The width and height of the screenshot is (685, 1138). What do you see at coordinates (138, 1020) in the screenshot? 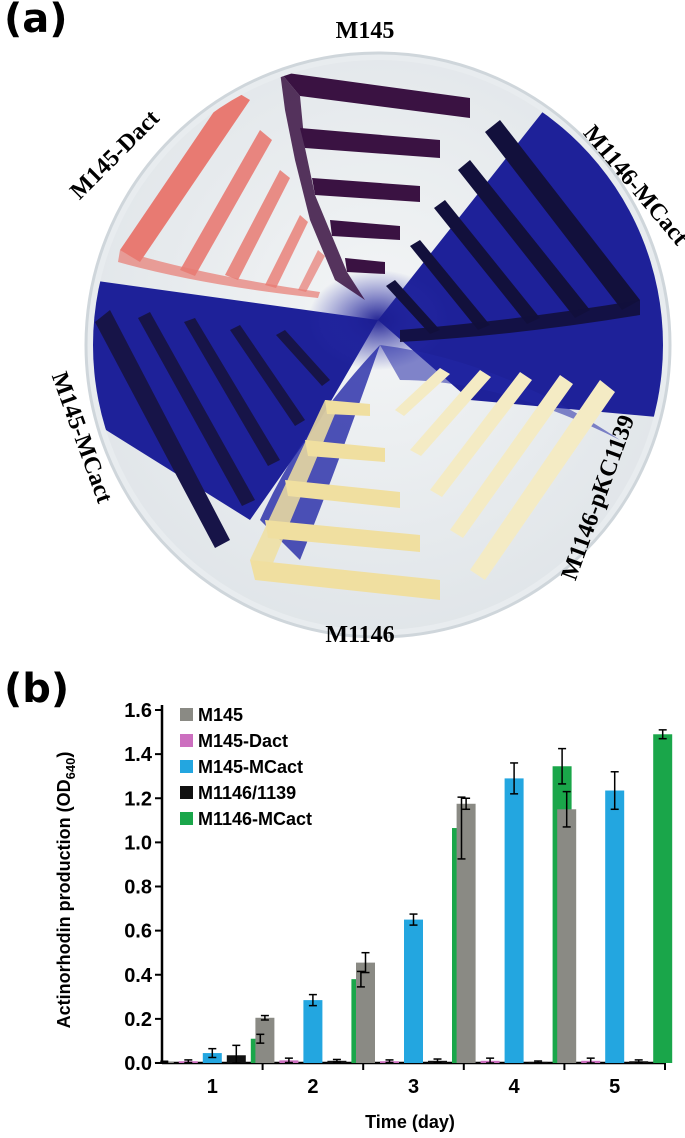
I see `y-tick-label: 0.2` at bounding box center [138, 1020].